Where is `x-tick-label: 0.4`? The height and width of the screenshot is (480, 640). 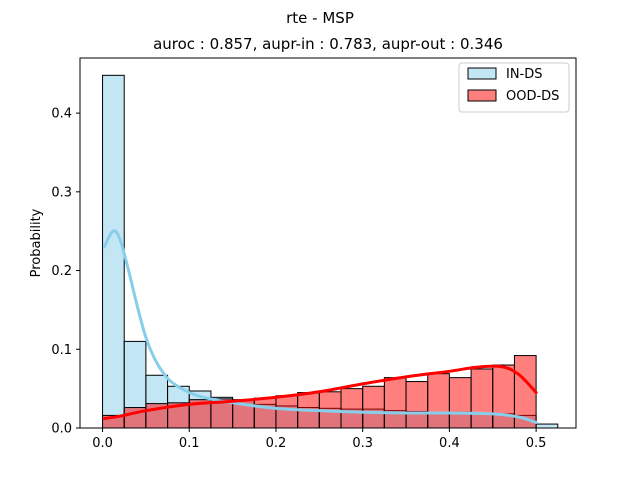 x-tick-label: 0.4 is located at coordinates (449, 443).